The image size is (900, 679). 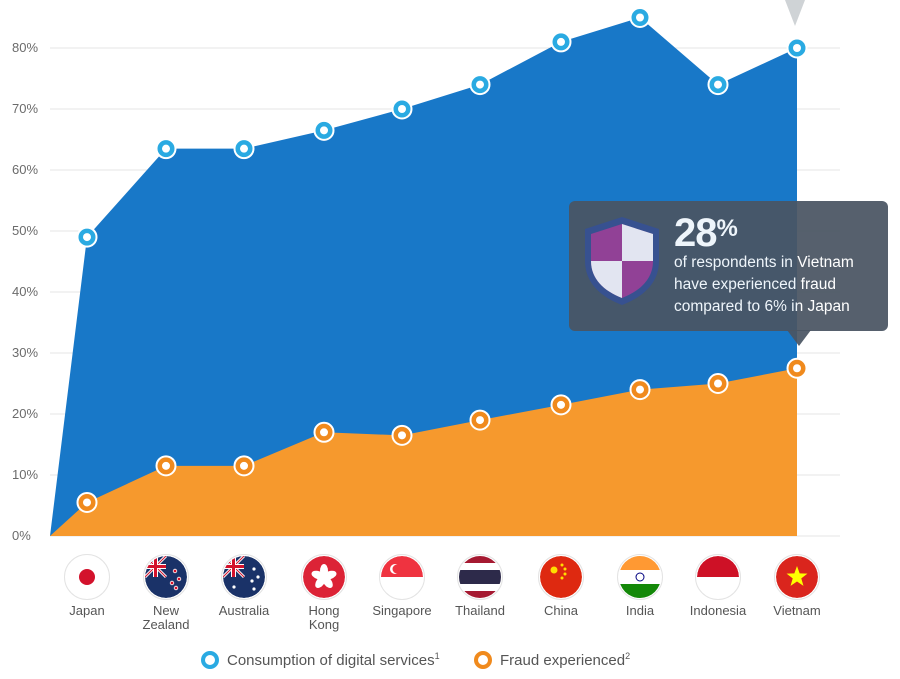 What do you see at coordinates (483, 660) in the screenshot?
I see `legend-marker-fraud` at bounding box center [483, 660].